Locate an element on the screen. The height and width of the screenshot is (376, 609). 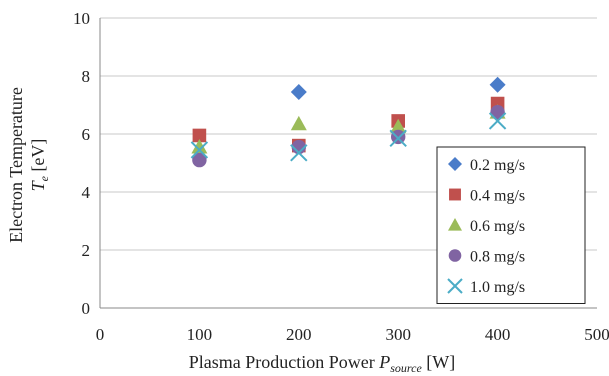
x-tick-label-100: 100 is located at coordinates (200, 334).